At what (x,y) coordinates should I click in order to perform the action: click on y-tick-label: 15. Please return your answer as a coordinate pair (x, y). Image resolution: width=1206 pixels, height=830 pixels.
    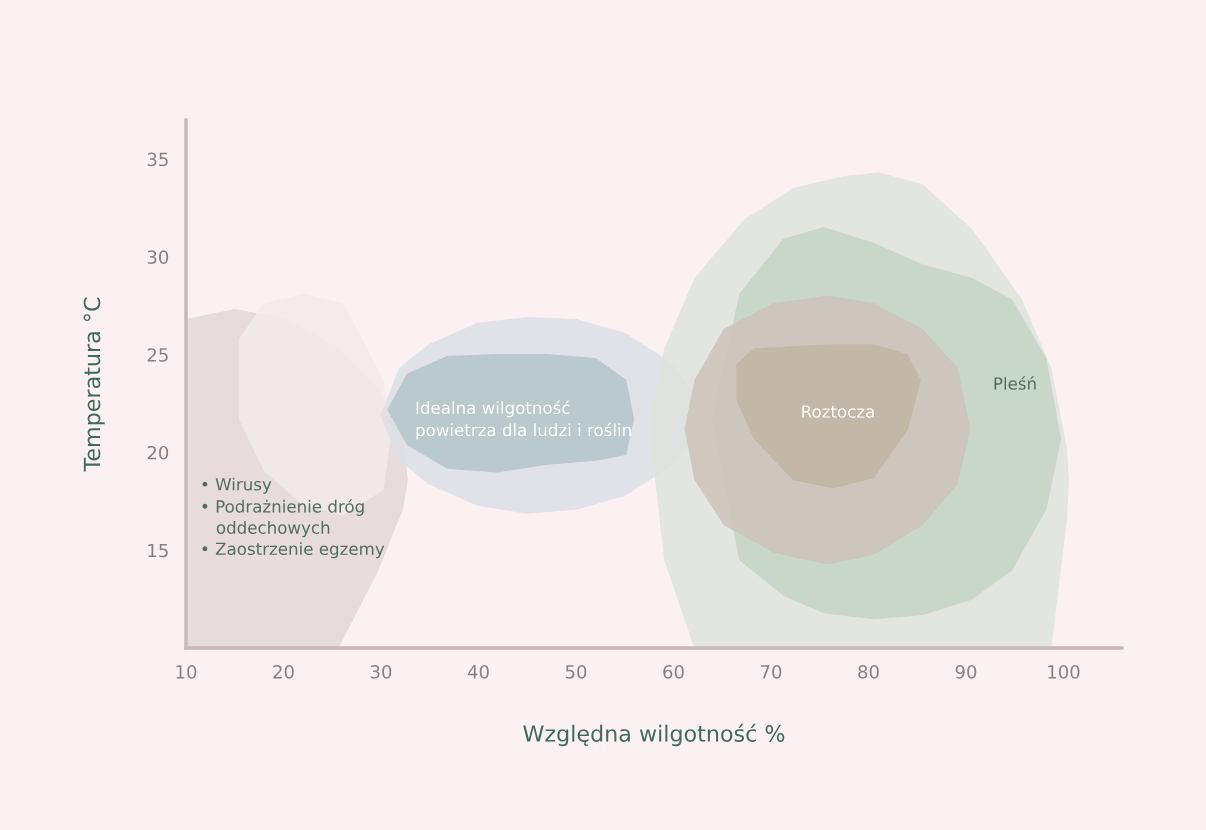
    Looking at the image, I should click on (158, 550).